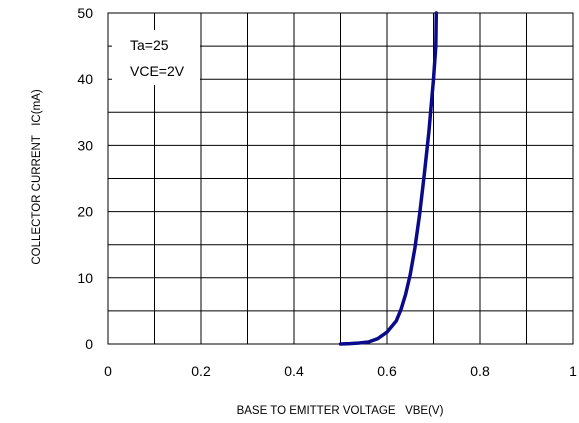 This screenshot has width=579, height=423. Describe the element at coordinates (149, 45) in the screenshot. I see `annotation-ta: Ta=25` at that location.